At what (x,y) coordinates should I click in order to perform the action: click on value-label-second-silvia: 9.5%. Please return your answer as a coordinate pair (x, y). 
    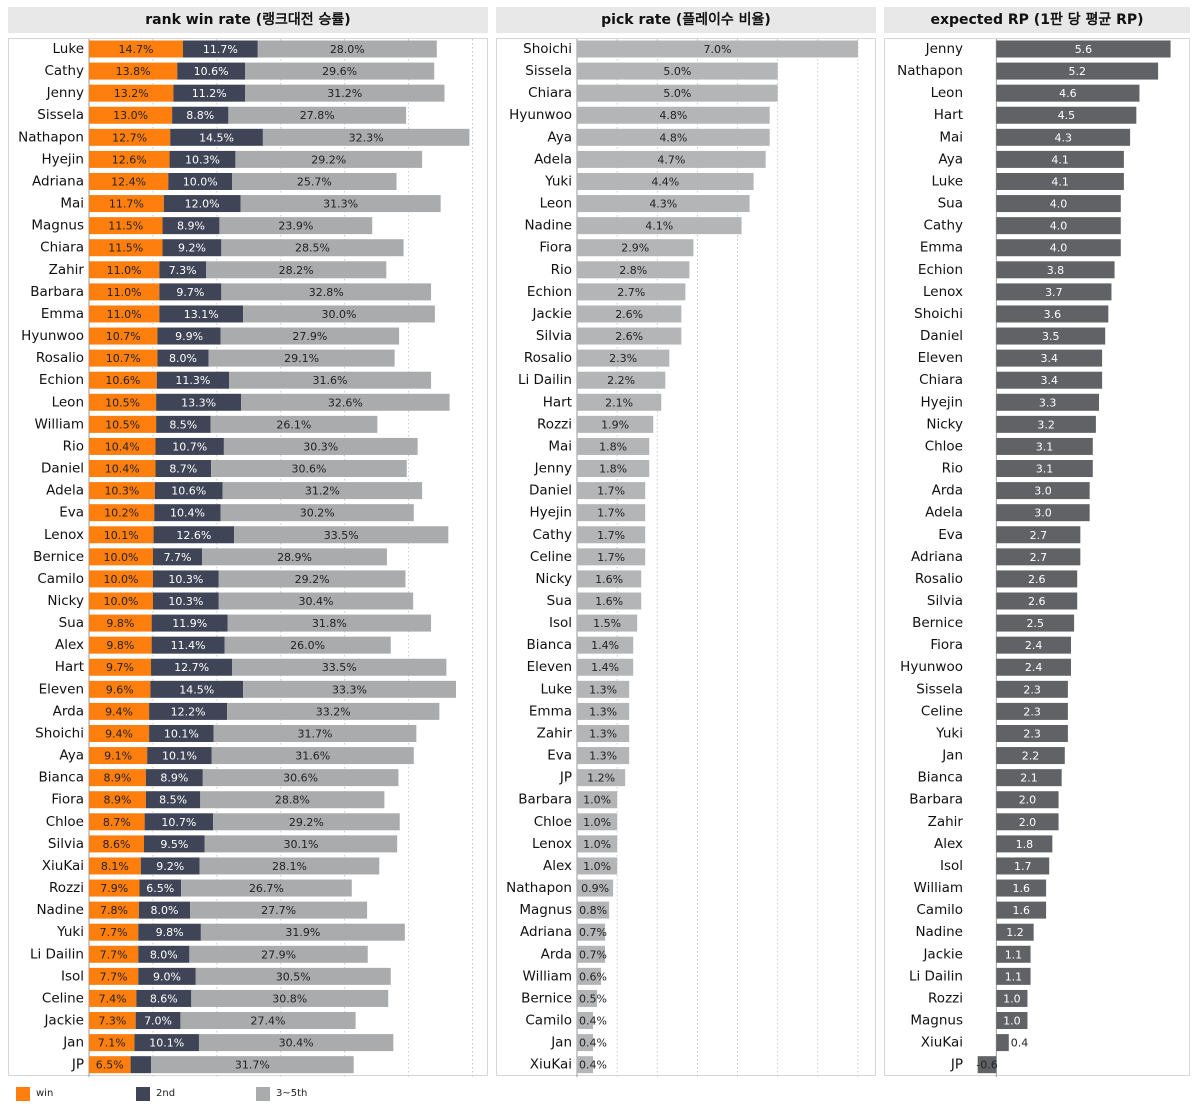
    Looking at the image, I should click on (174, 844).